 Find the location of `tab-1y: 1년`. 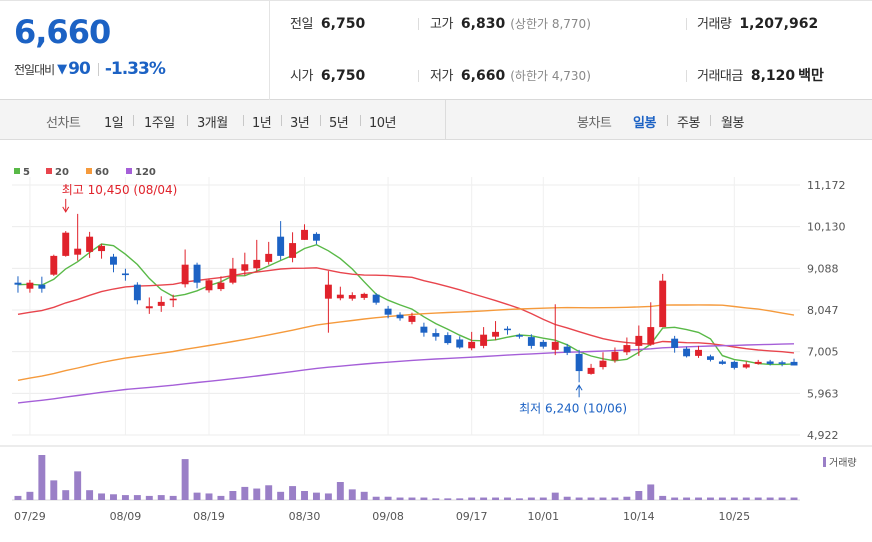

tab-1y: 1년 is located at coordinates (262, 123).